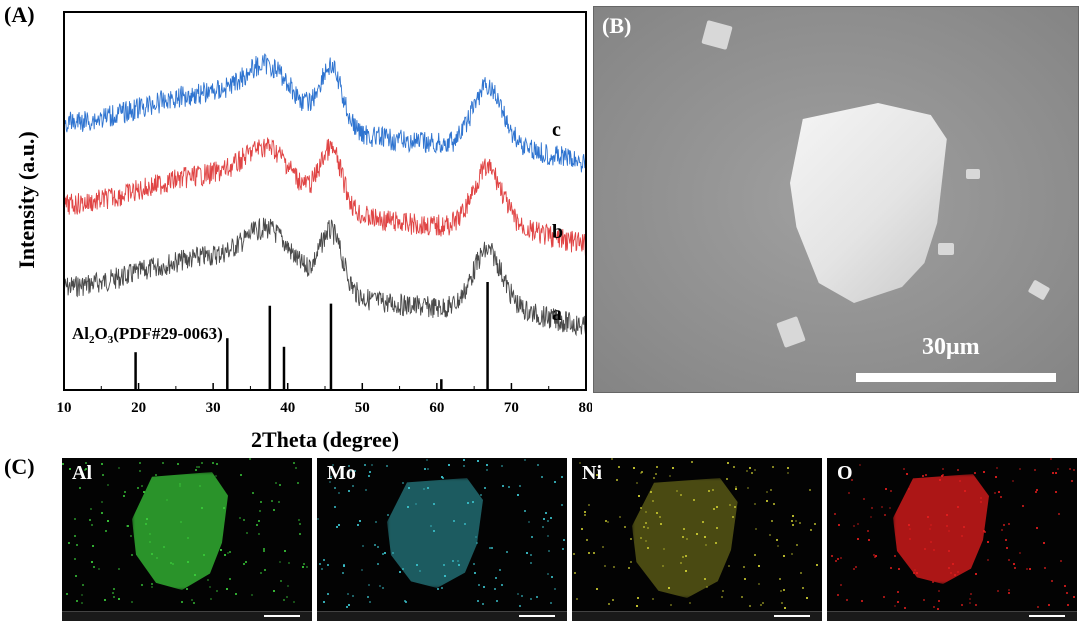  I want to click on ref-label-pdf: (PDF#29-0063), so click(168, 333).